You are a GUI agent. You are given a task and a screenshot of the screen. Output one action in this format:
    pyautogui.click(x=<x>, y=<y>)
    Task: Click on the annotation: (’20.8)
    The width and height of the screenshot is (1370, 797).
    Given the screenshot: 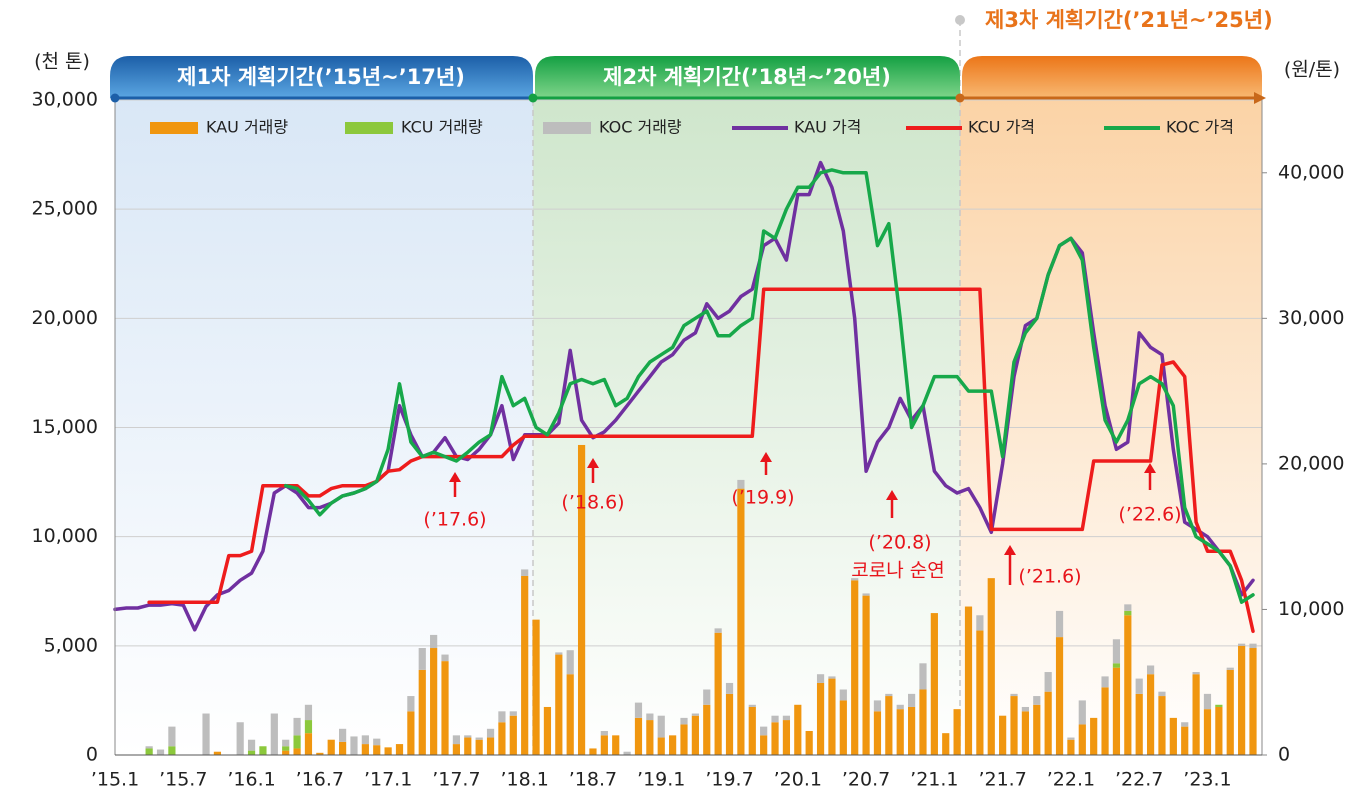 What is the action you would take?
    pyautogui.click(x=899, y=543)
    